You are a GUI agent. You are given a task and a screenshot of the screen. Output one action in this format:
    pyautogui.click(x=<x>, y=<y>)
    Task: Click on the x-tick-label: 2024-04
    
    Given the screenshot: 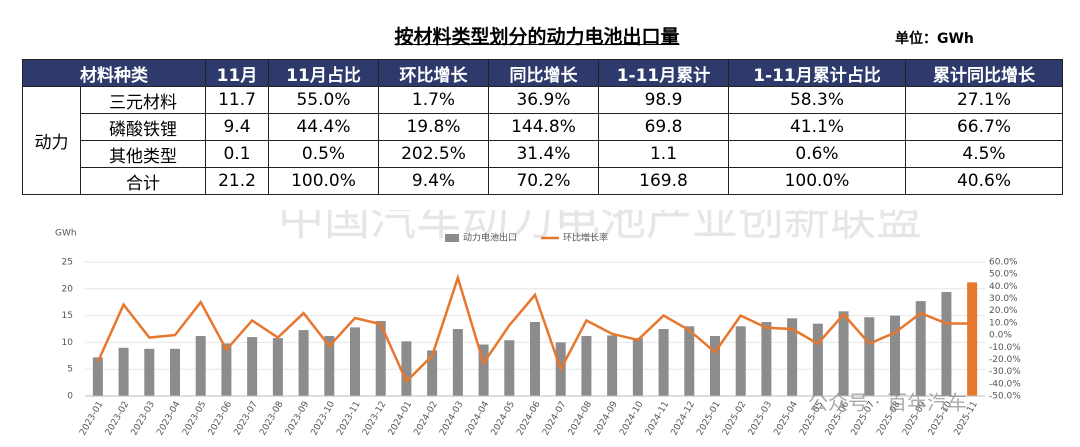 What is the action you would take?
    pyautogui.click(x=478, y=419)
    